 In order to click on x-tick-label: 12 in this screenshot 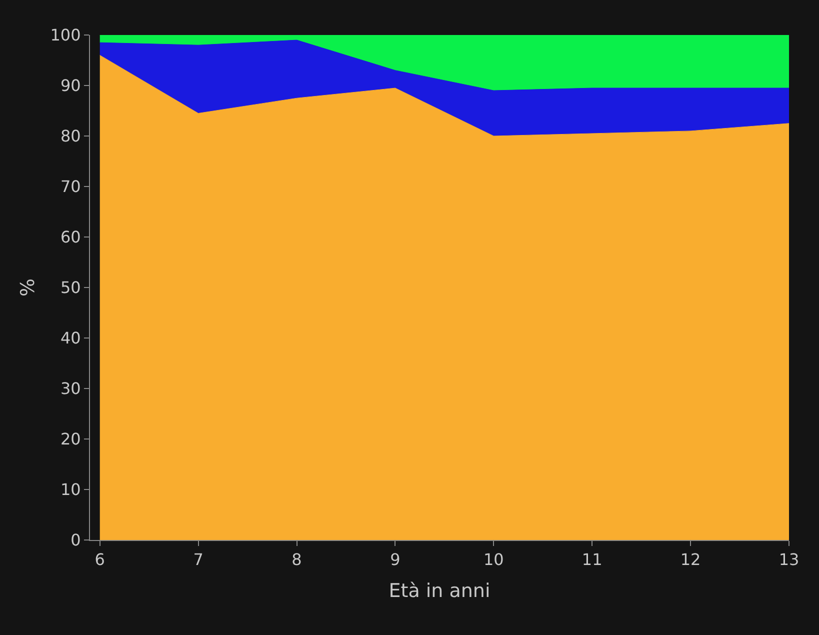, I will do `click(690, 560)`.